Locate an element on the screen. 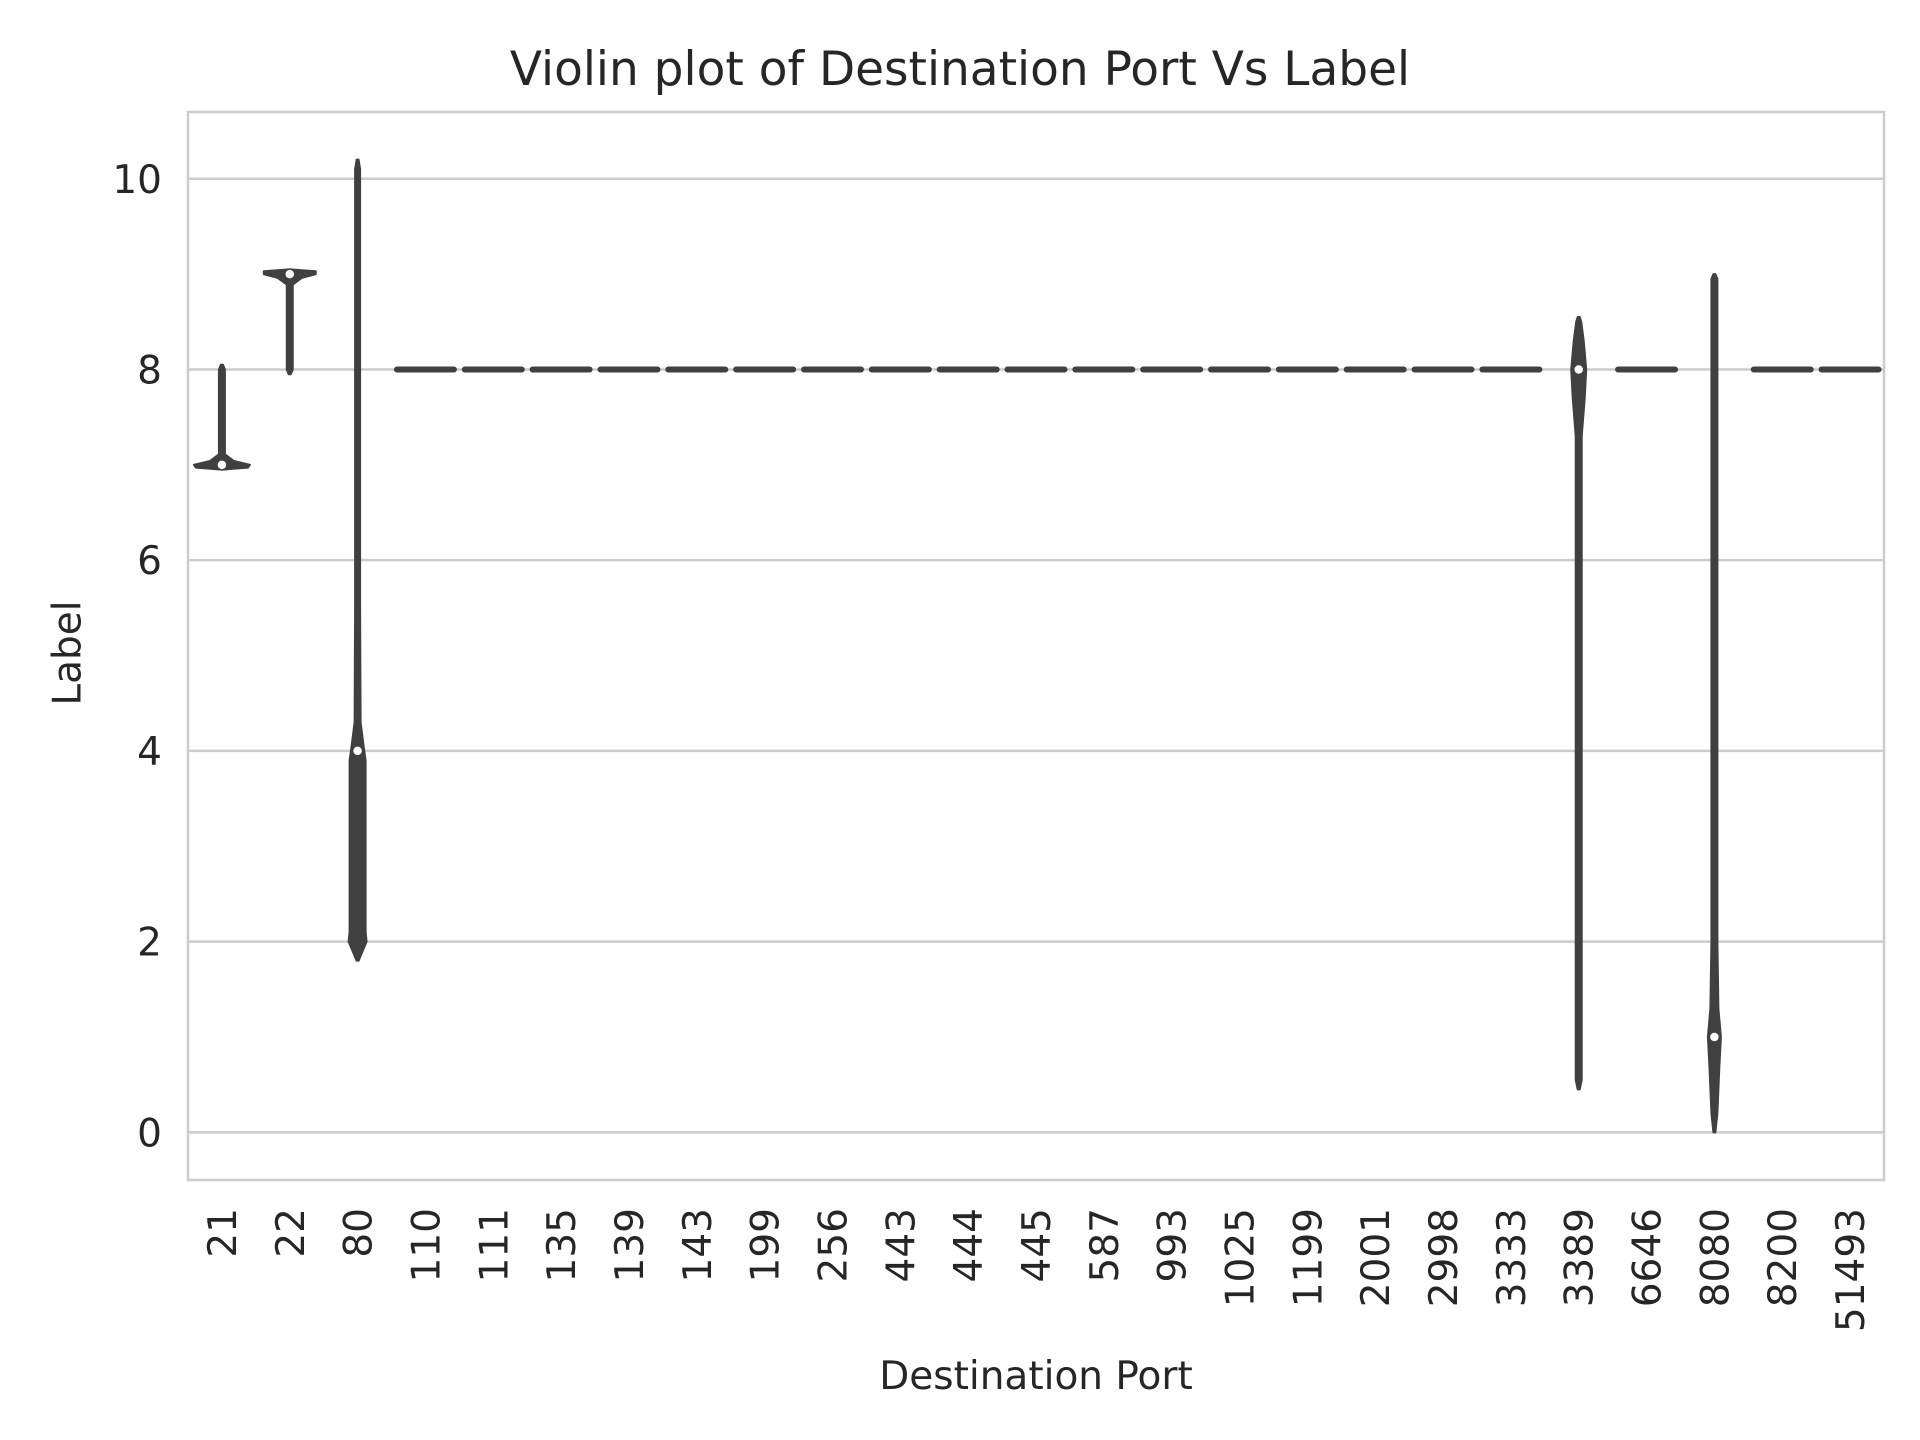 The image size is (1920, 1440). x-tick-587: 587 is located at coordinates (1105, 1245).